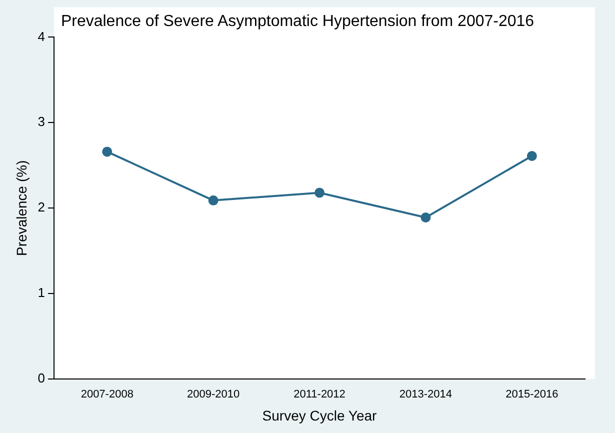 The image size is (615, 433). Describe the element at coordinates (42, 378) in the screenshot. I see `y-tick-label: 0` at that location.